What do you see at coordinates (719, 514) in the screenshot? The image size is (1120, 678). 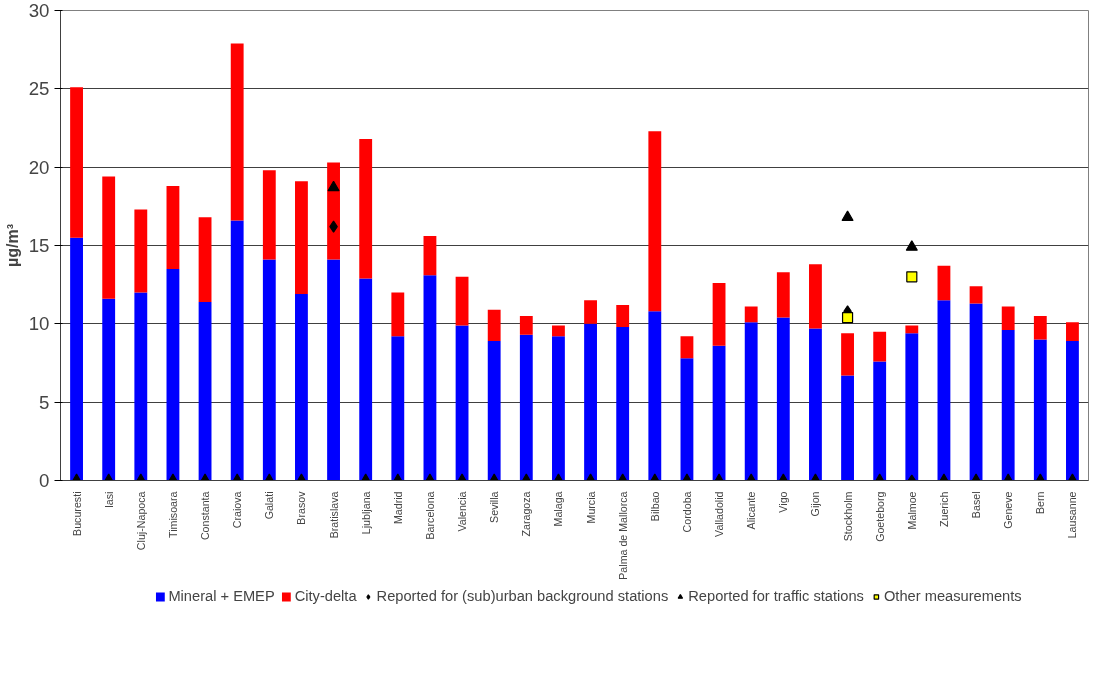 I see `x-tick-label: Valladolid` at bounding box center [719, 514].